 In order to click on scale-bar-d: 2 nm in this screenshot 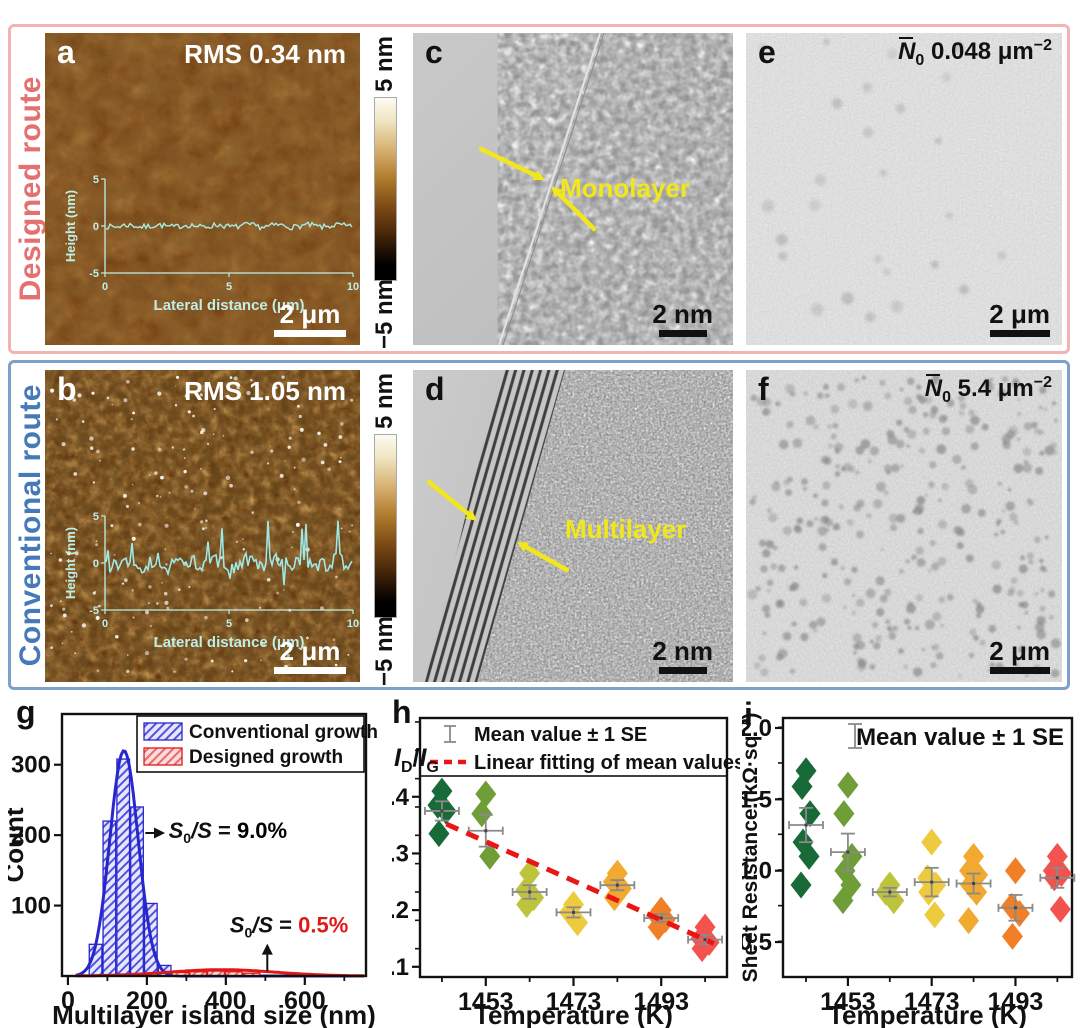, I will do `click(682, 656)`.